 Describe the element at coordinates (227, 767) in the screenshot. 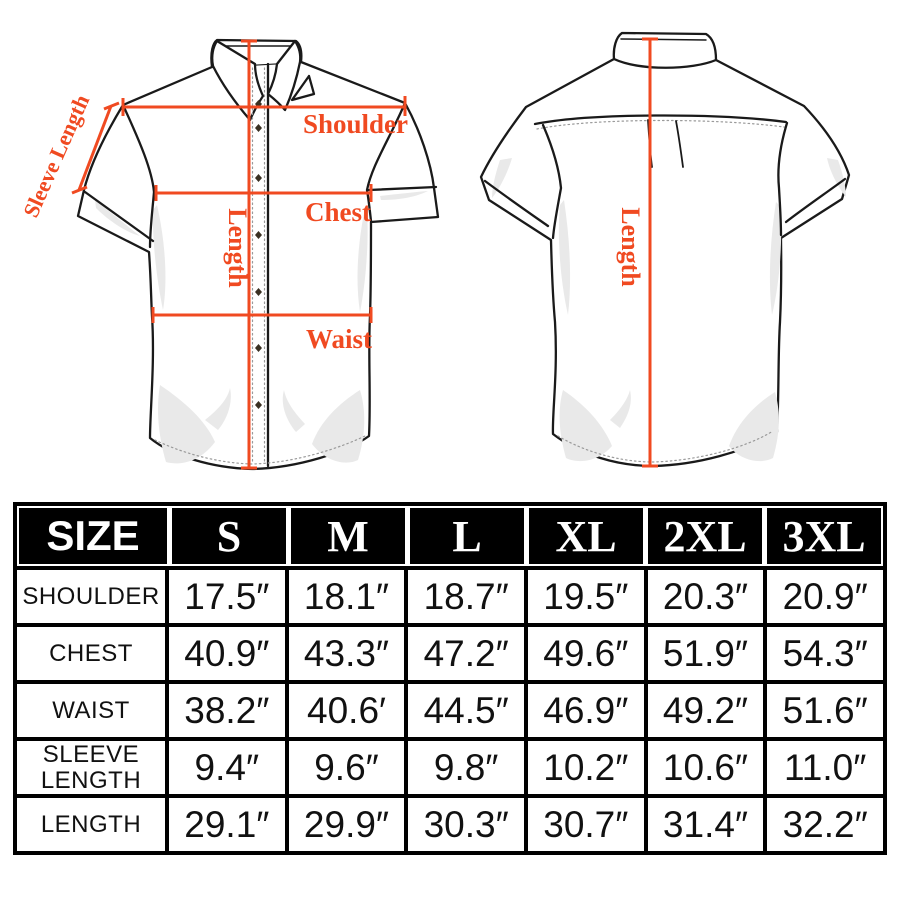

I see `value-cell: 9.4″` at that location.